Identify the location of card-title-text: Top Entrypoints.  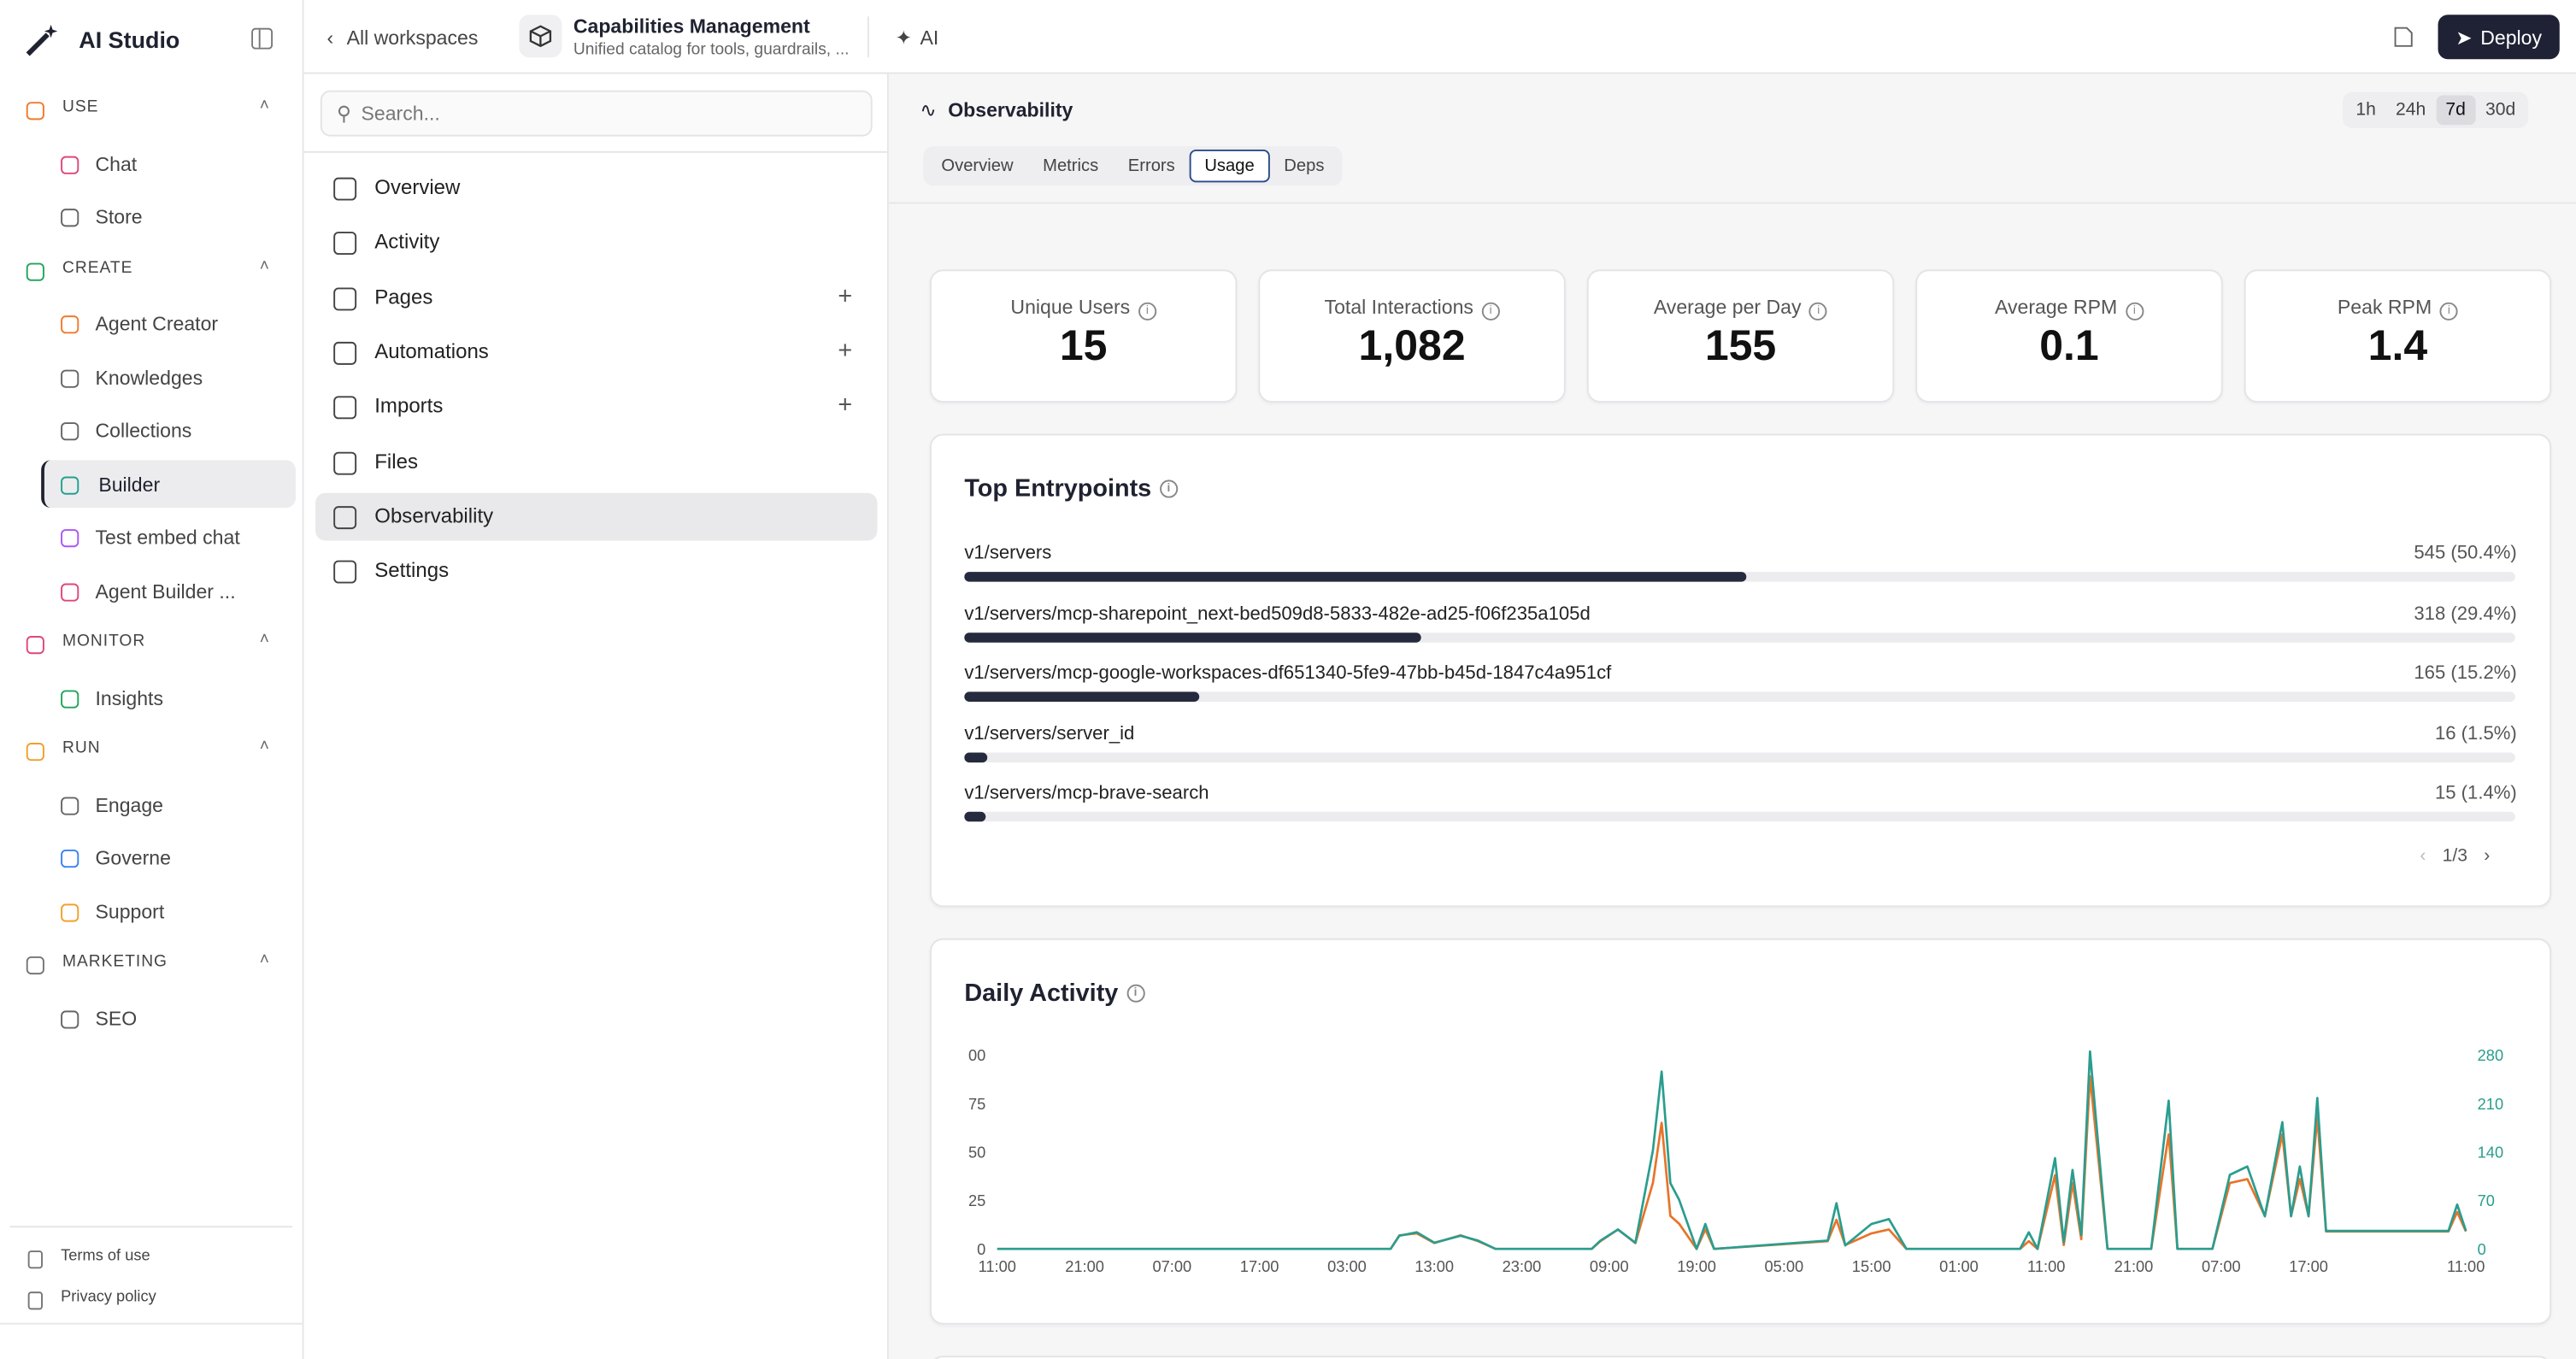
(1058, 488).